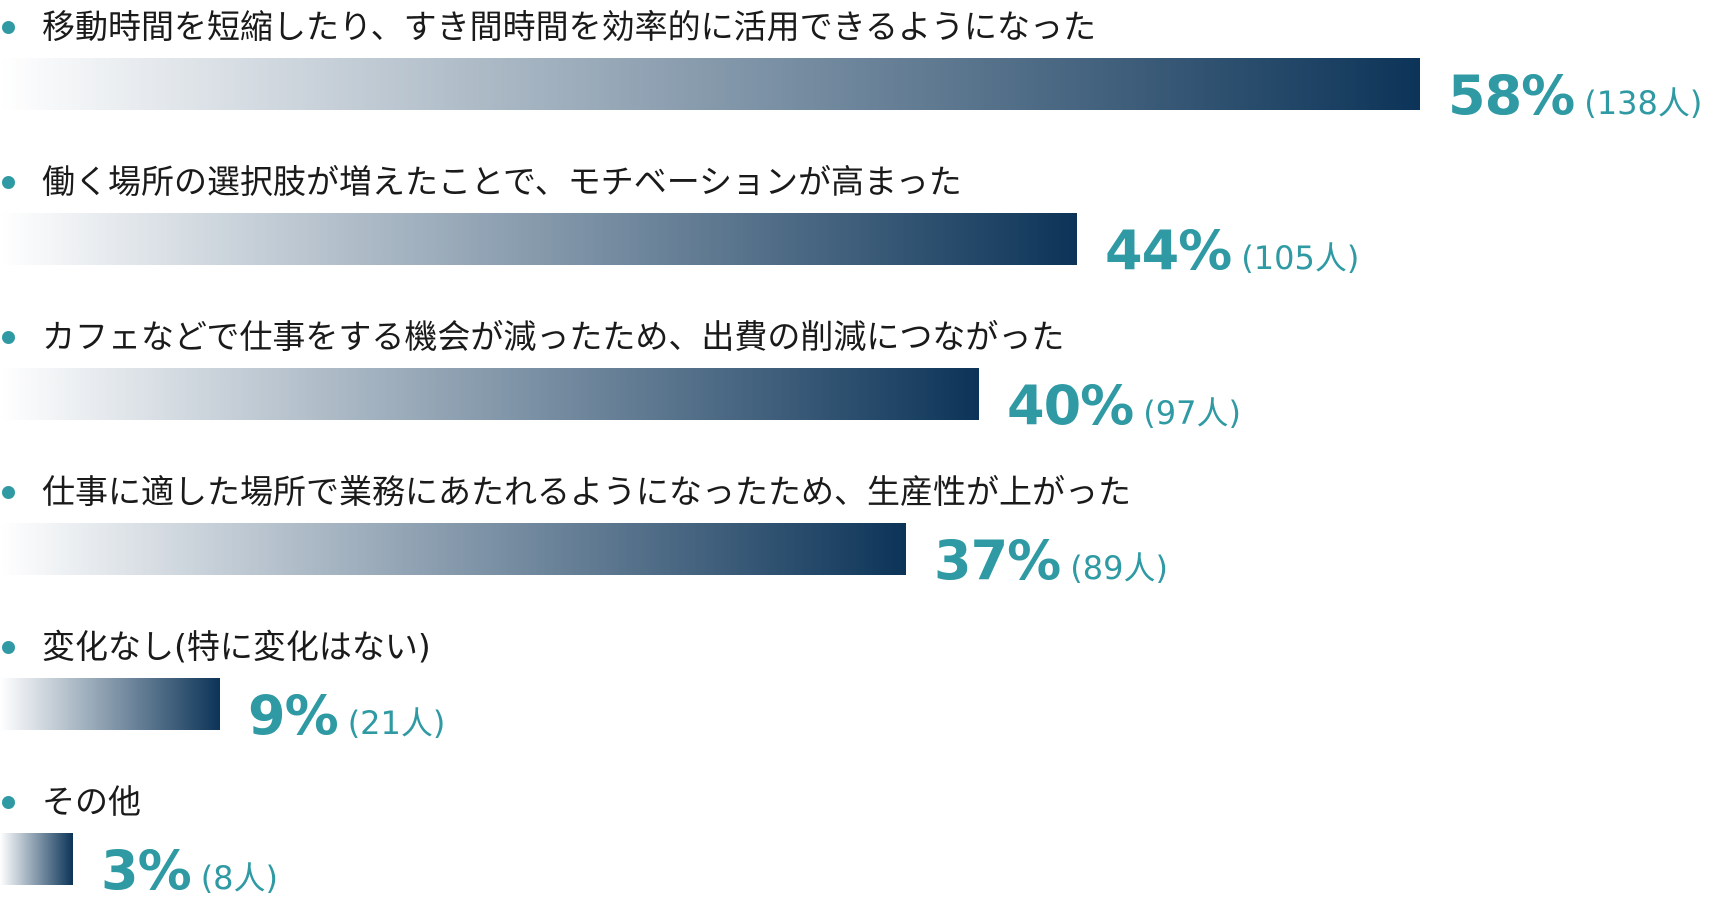  What do you see at coordinates (396, 723) in the screenshot?
I see `count-label: (21人)` at bounding box center [396, 723].